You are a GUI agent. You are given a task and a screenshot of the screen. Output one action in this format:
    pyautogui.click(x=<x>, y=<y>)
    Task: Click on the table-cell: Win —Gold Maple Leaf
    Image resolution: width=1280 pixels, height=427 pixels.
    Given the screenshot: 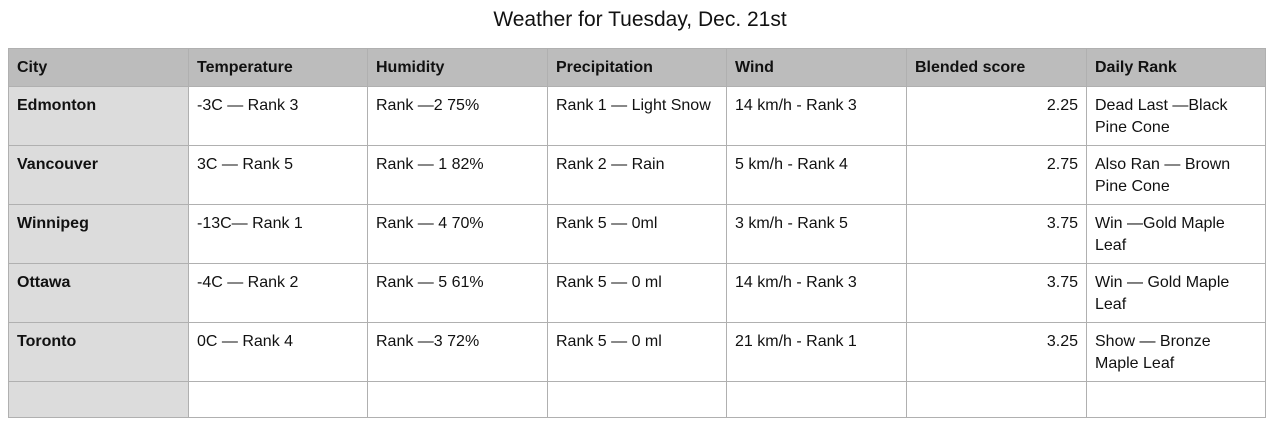 What is the action you would take?
    pyautogui.click(x=1176, y=234)
    